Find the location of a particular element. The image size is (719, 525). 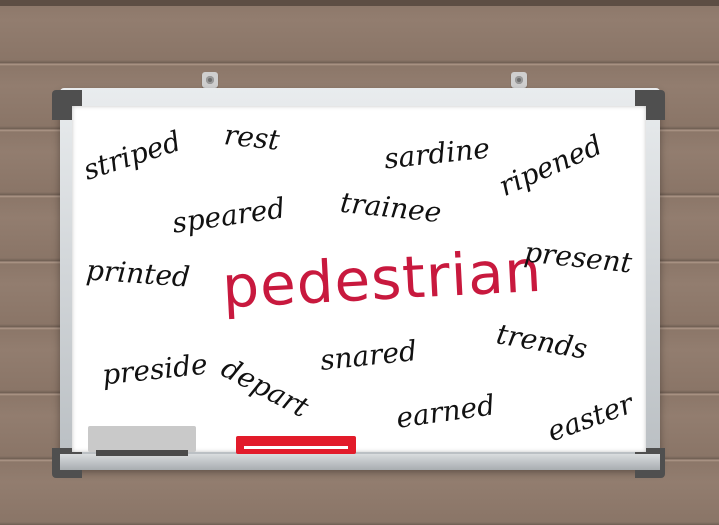

left-screw-icon is located at coordinates (210, 80).